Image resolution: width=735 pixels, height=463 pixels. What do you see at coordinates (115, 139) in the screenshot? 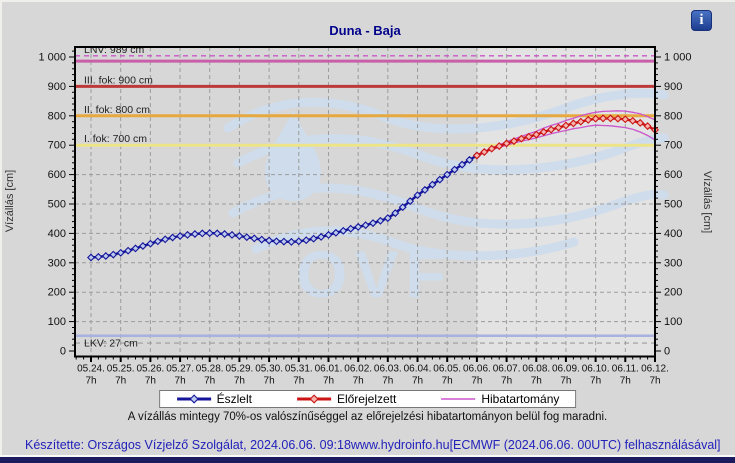
I see `level-label: I. fok: 700 cm` at bounding box center [115, 139].